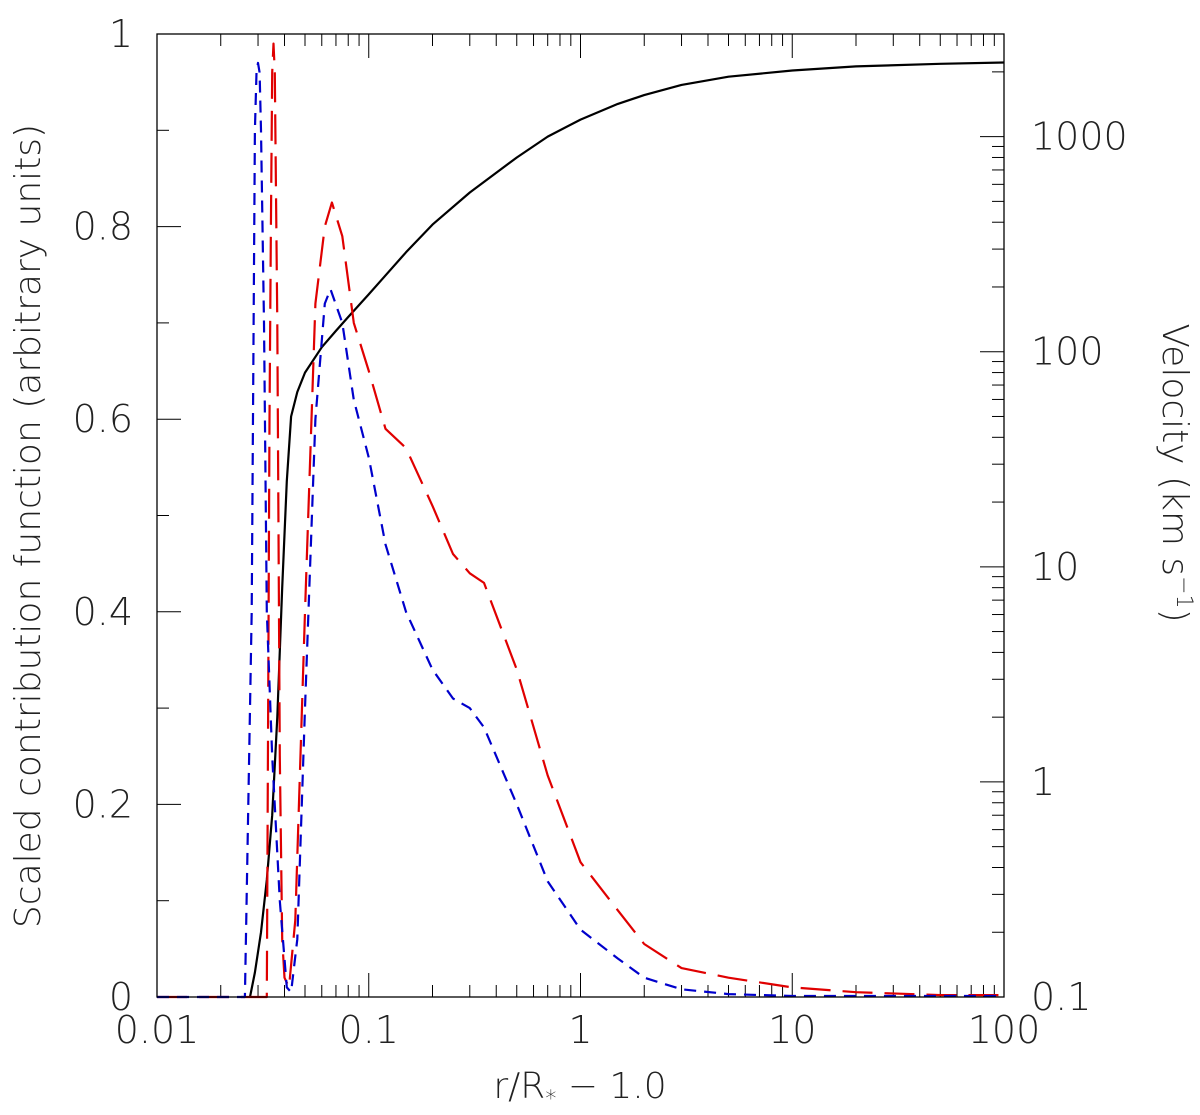  I want to click on y-tick-label-right: 100, so click(1067, 352).